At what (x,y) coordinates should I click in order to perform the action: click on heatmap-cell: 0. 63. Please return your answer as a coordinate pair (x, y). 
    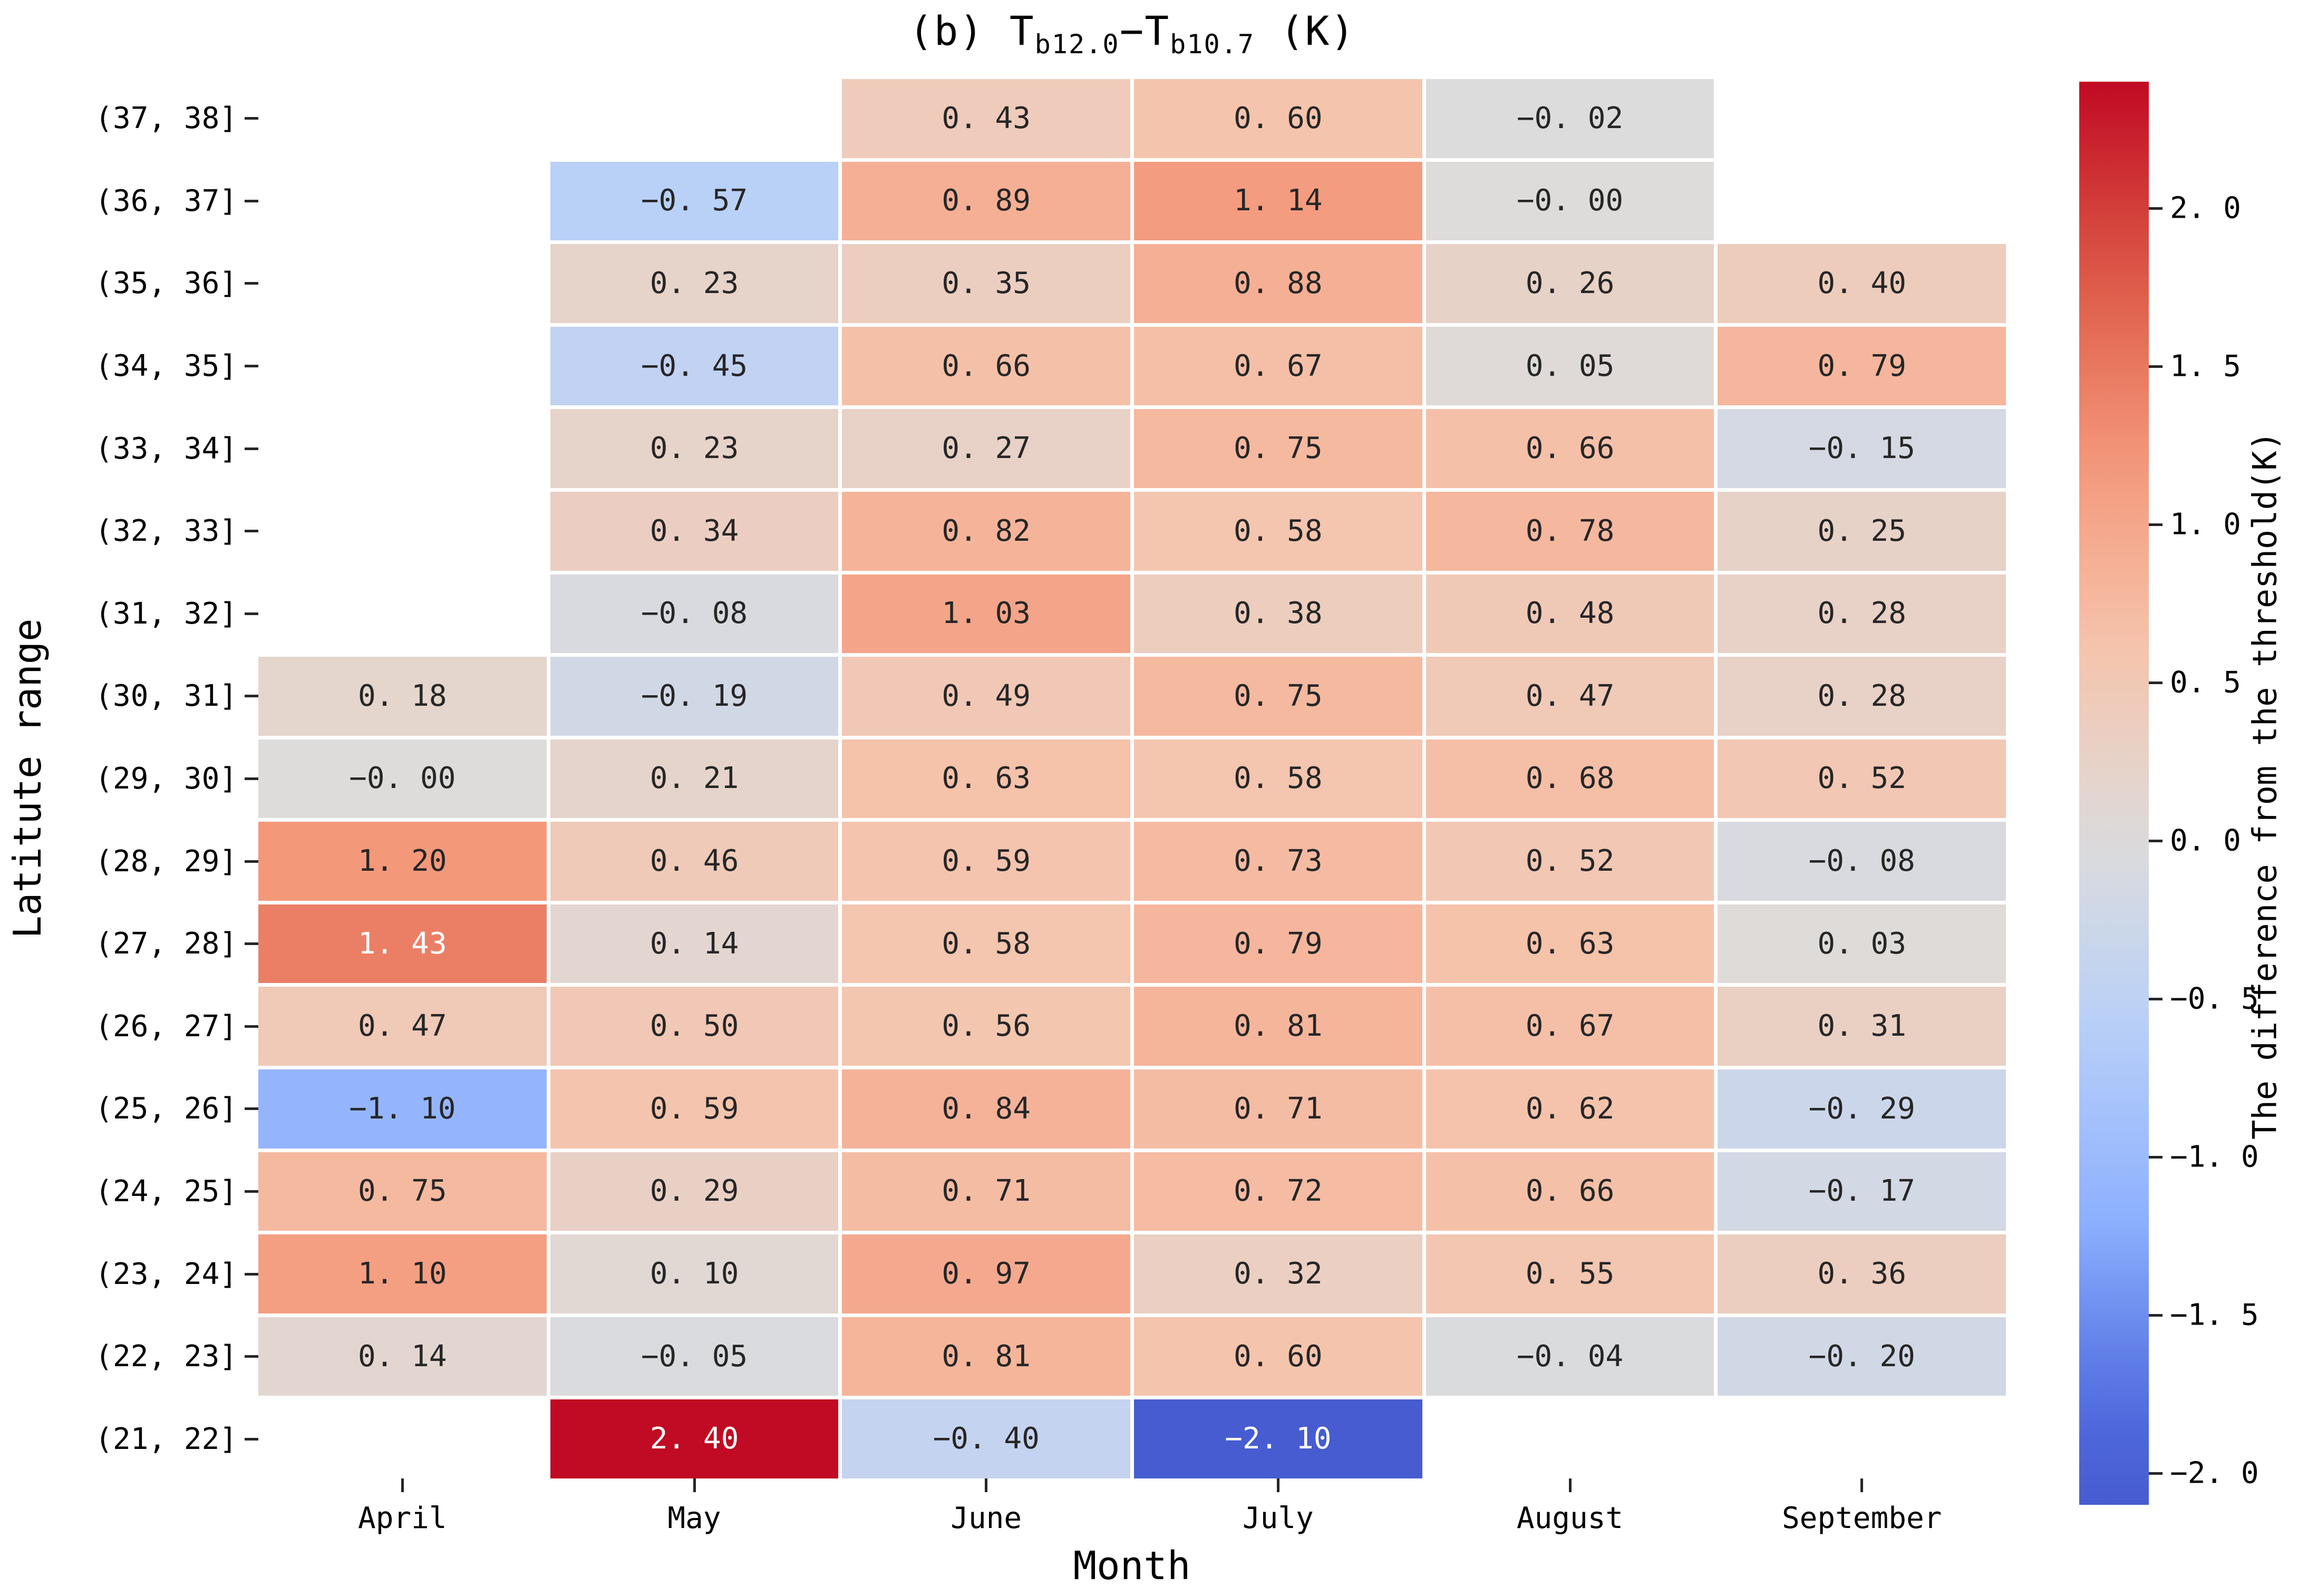
    Looking at the image, I should click on (986, 779).